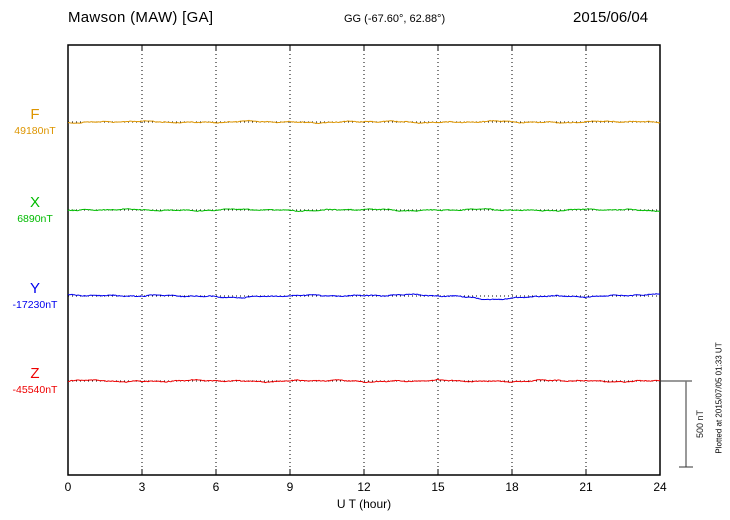  Describe the element at coordinates (364, 487) in the screenshot. I see `x-tick-label: 12` at that location.